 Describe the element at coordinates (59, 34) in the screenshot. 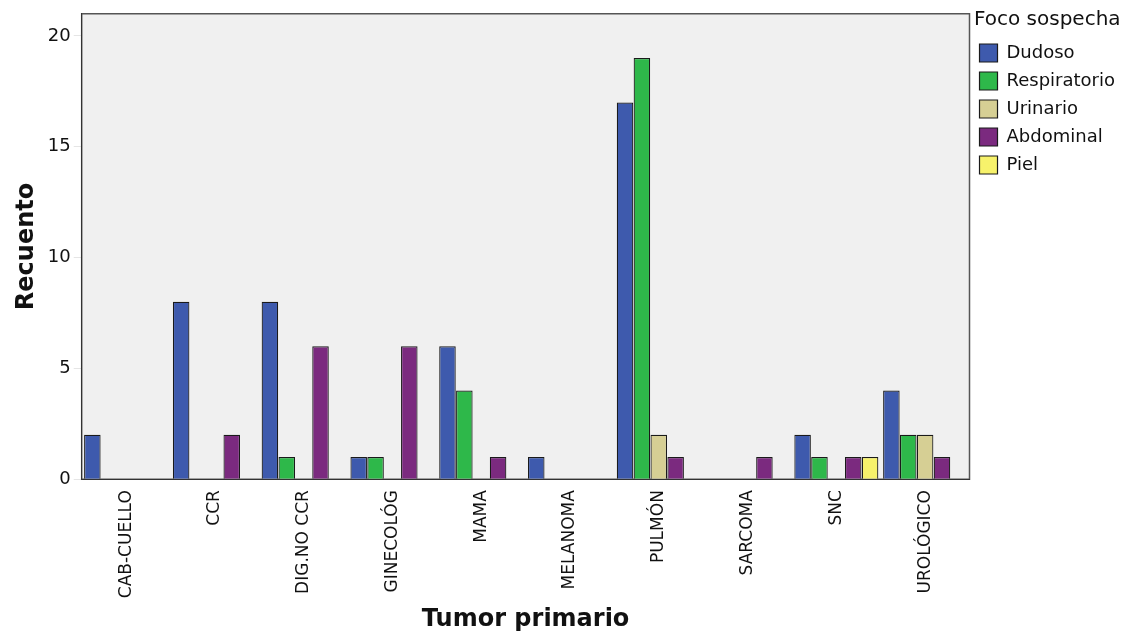

I see `y-tick-label: 20` at that location.